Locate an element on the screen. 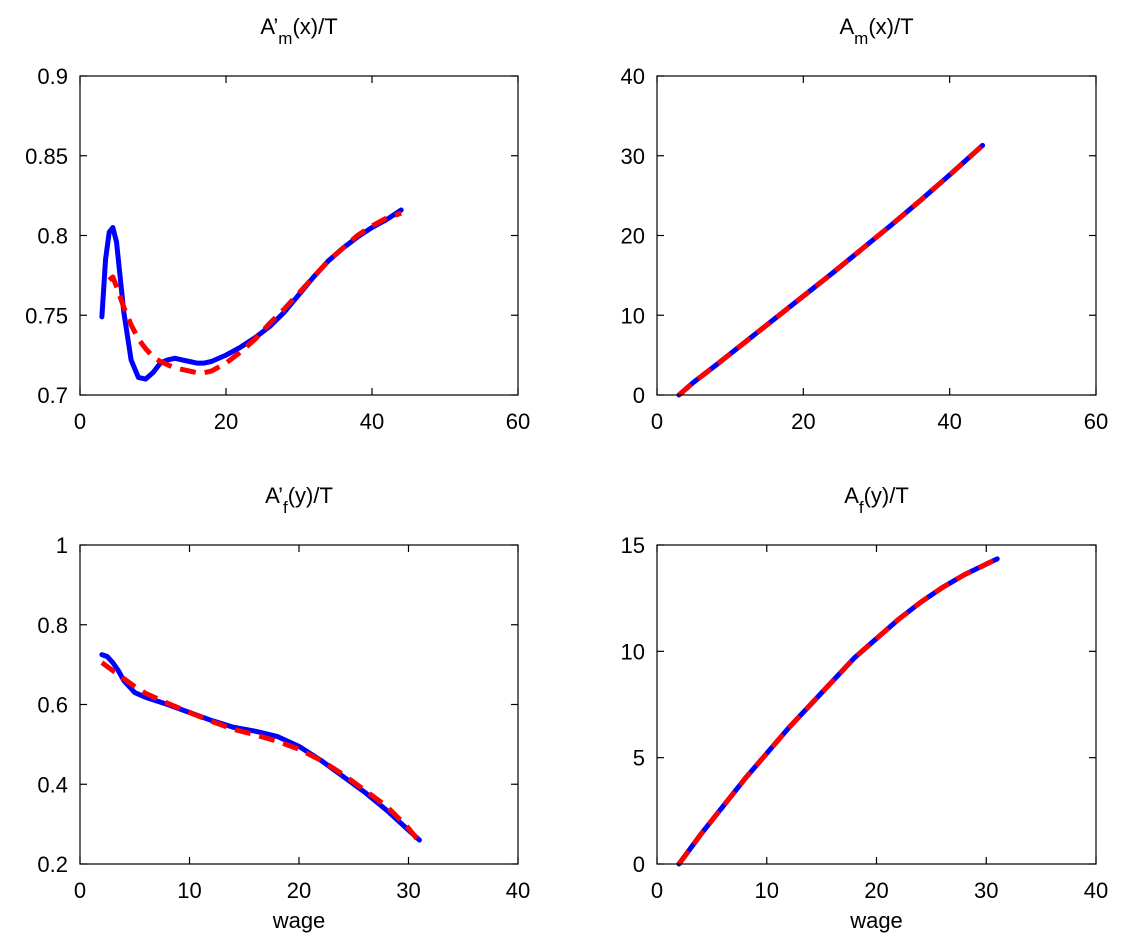  y-tick-label: 0.6 is located at coordinates (52, 705).